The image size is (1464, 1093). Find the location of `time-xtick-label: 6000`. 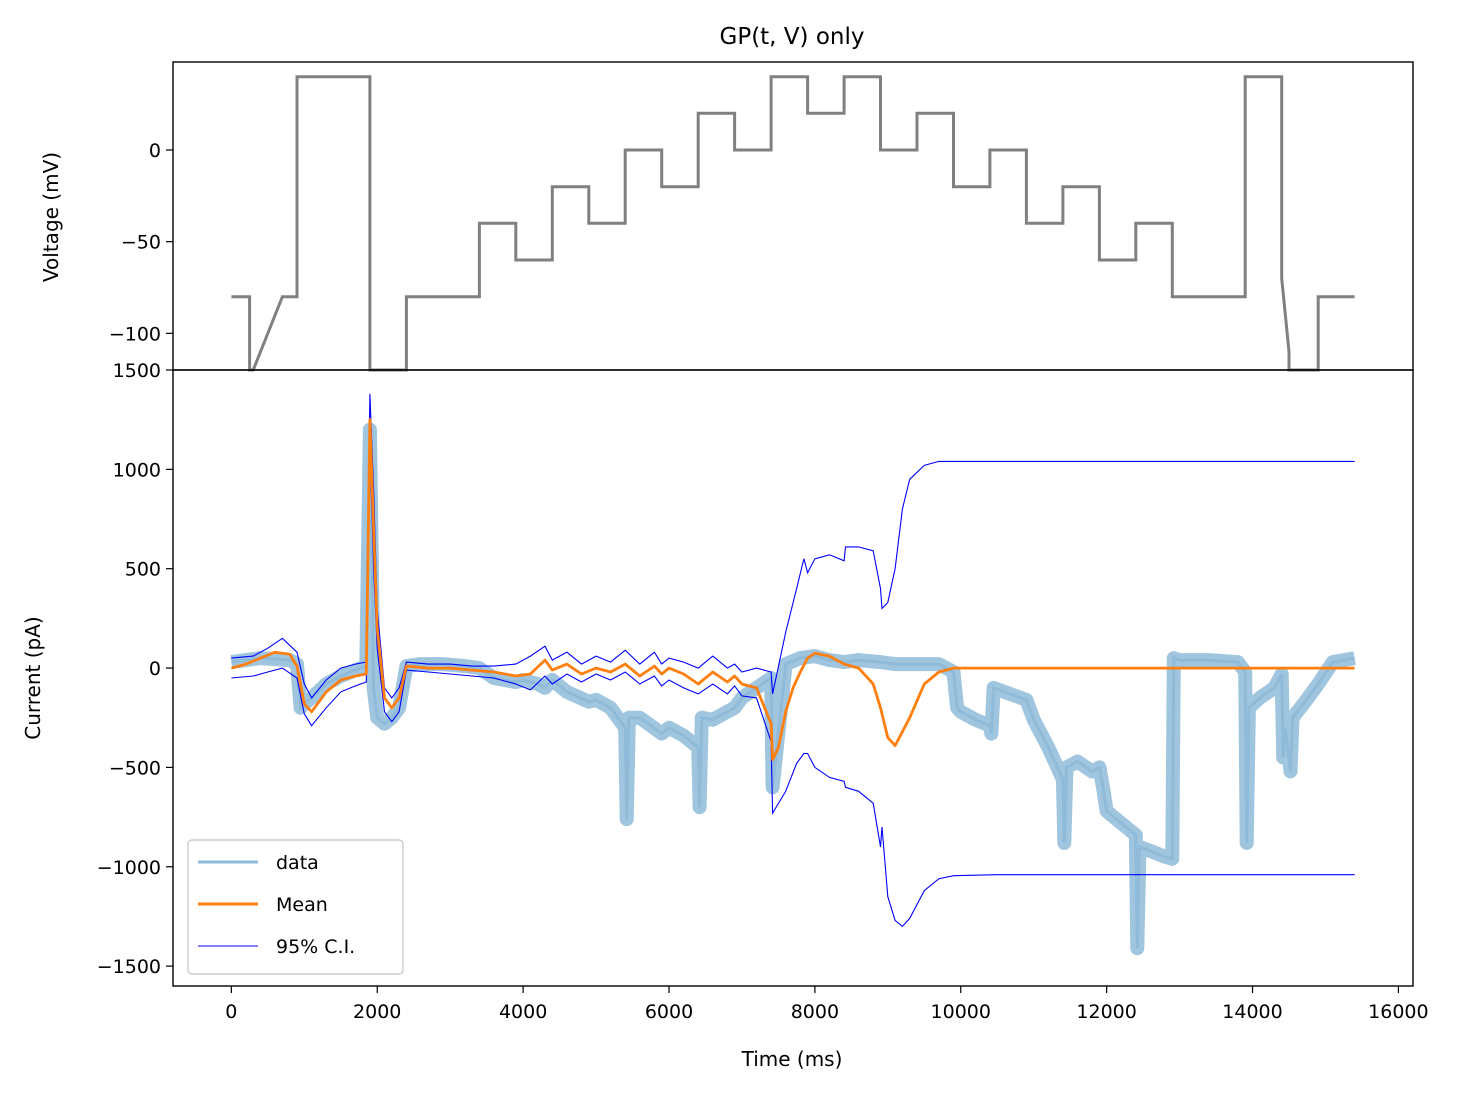

time-xtick-label: 6000 is located at coordinates (669, 1012).